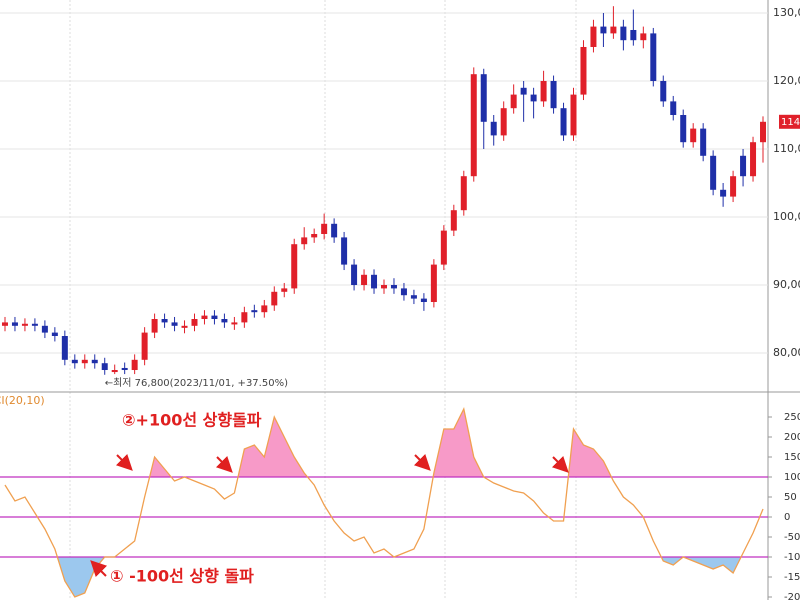  Describe the element at coordinates (786, 216) in the screenshot. I see `y-tick-label: 100,000` at that location.